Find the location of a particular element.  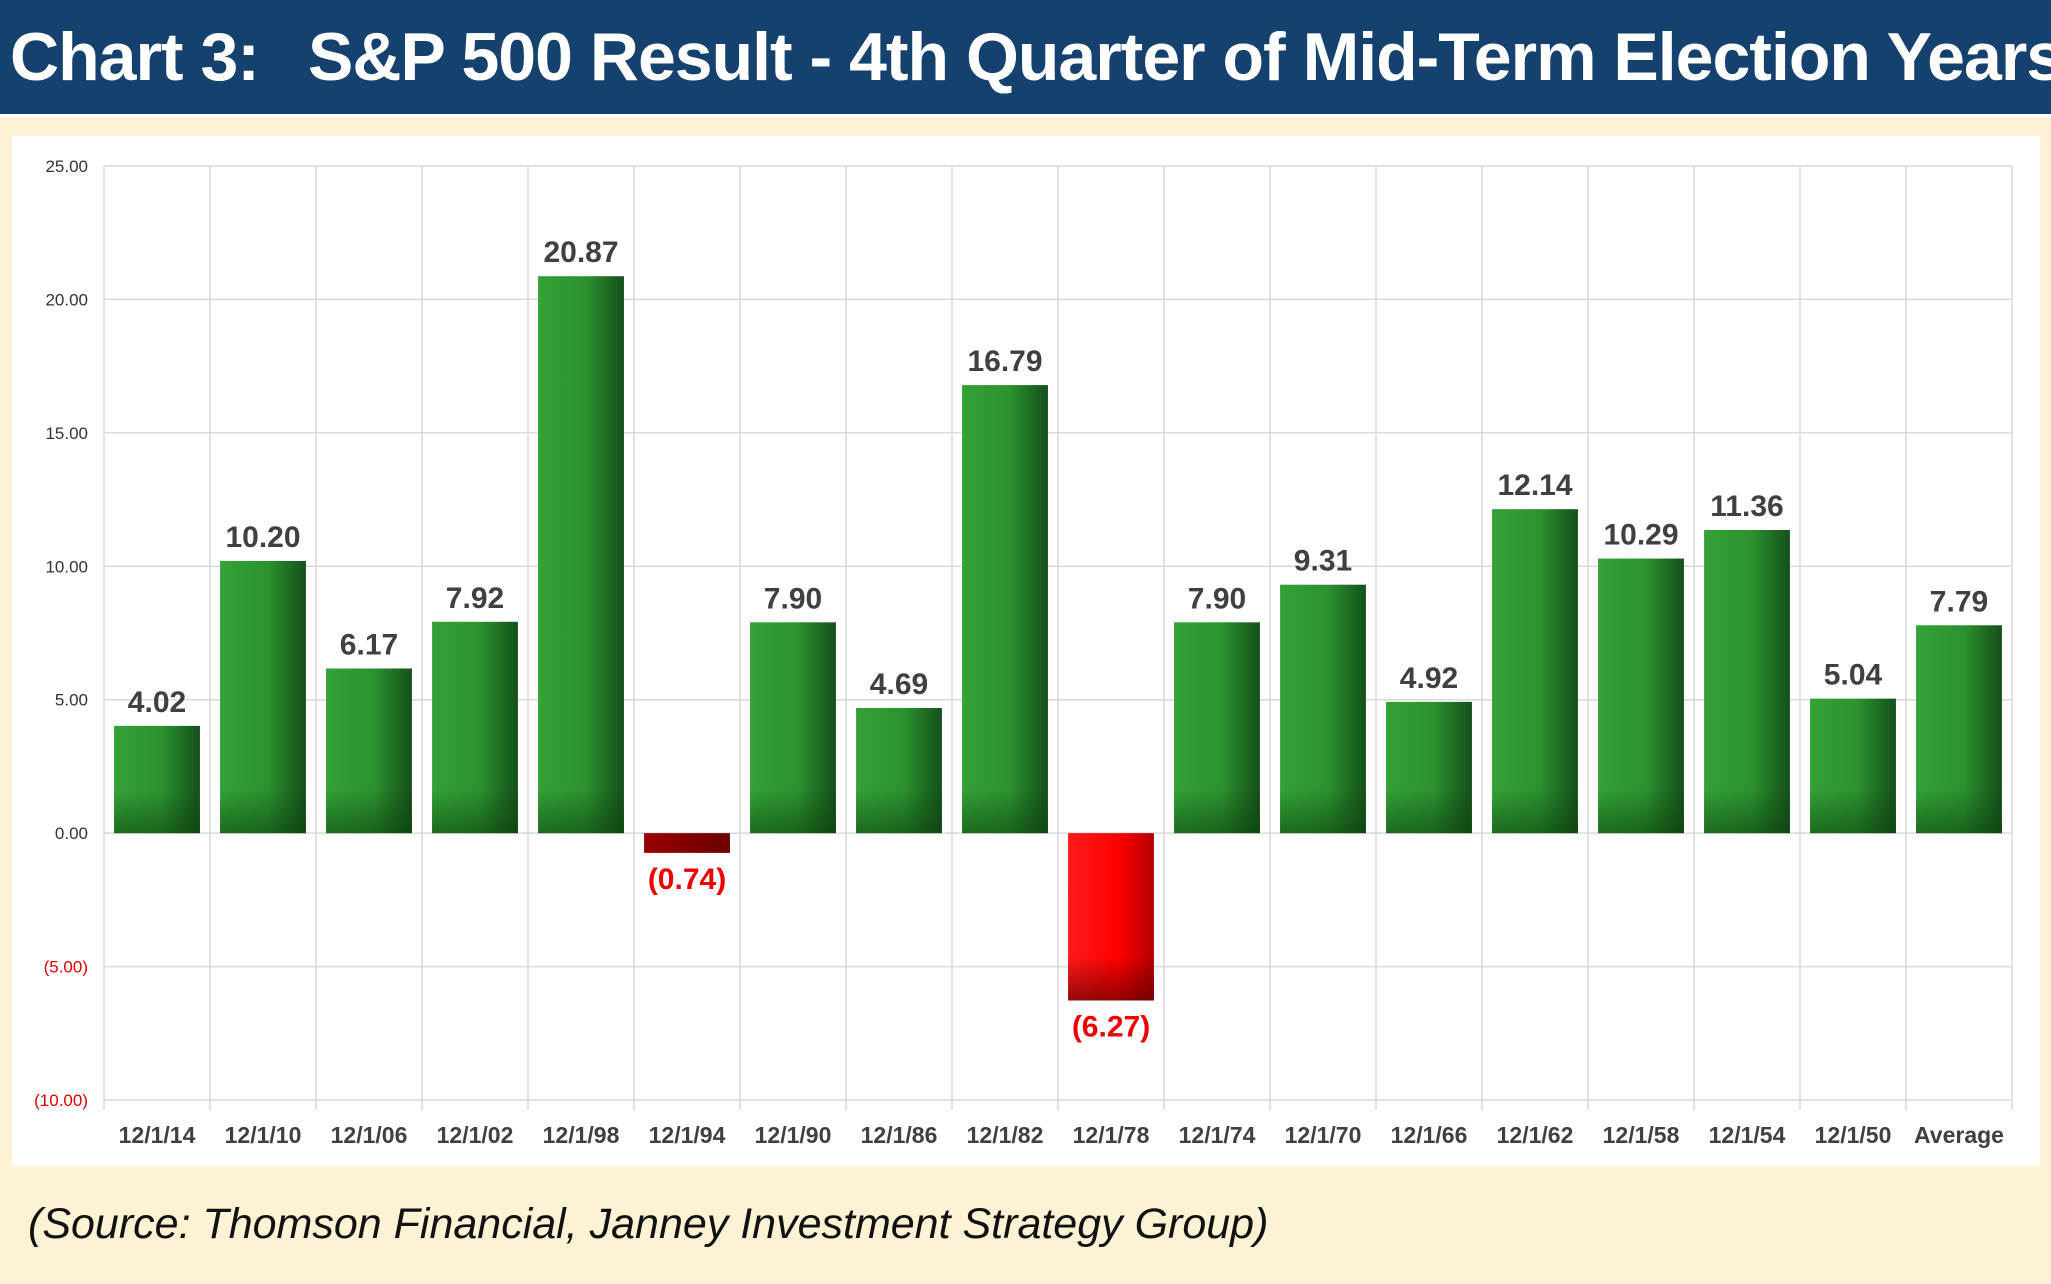

x-tick-label: 12/1/10 is located at coordinates (263, 1135).